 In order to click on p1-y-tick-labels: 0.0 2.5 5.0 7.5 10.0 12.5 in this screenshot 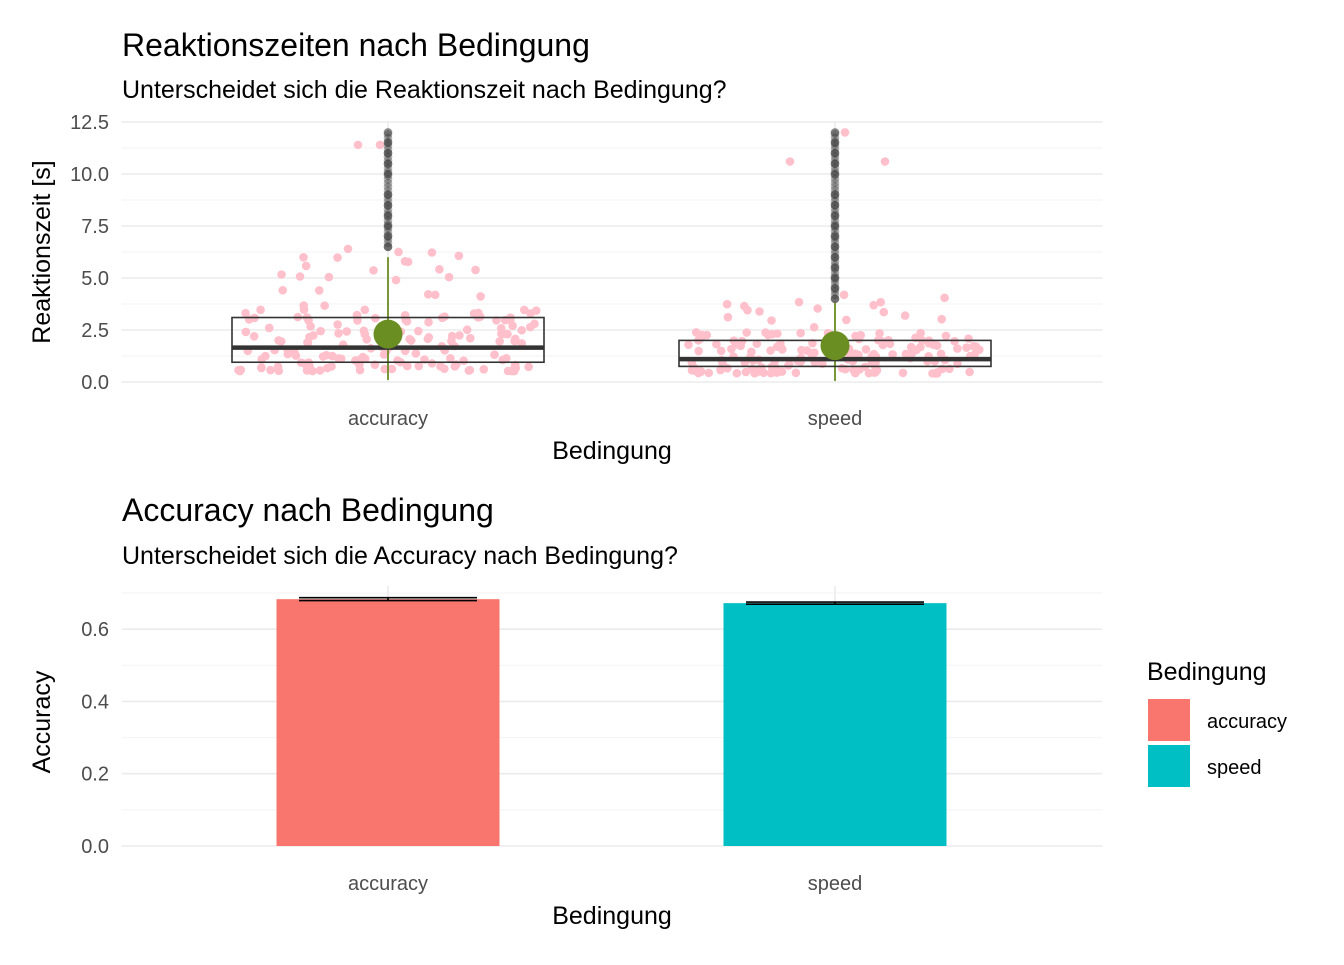, I will do `click(89, 253)`.